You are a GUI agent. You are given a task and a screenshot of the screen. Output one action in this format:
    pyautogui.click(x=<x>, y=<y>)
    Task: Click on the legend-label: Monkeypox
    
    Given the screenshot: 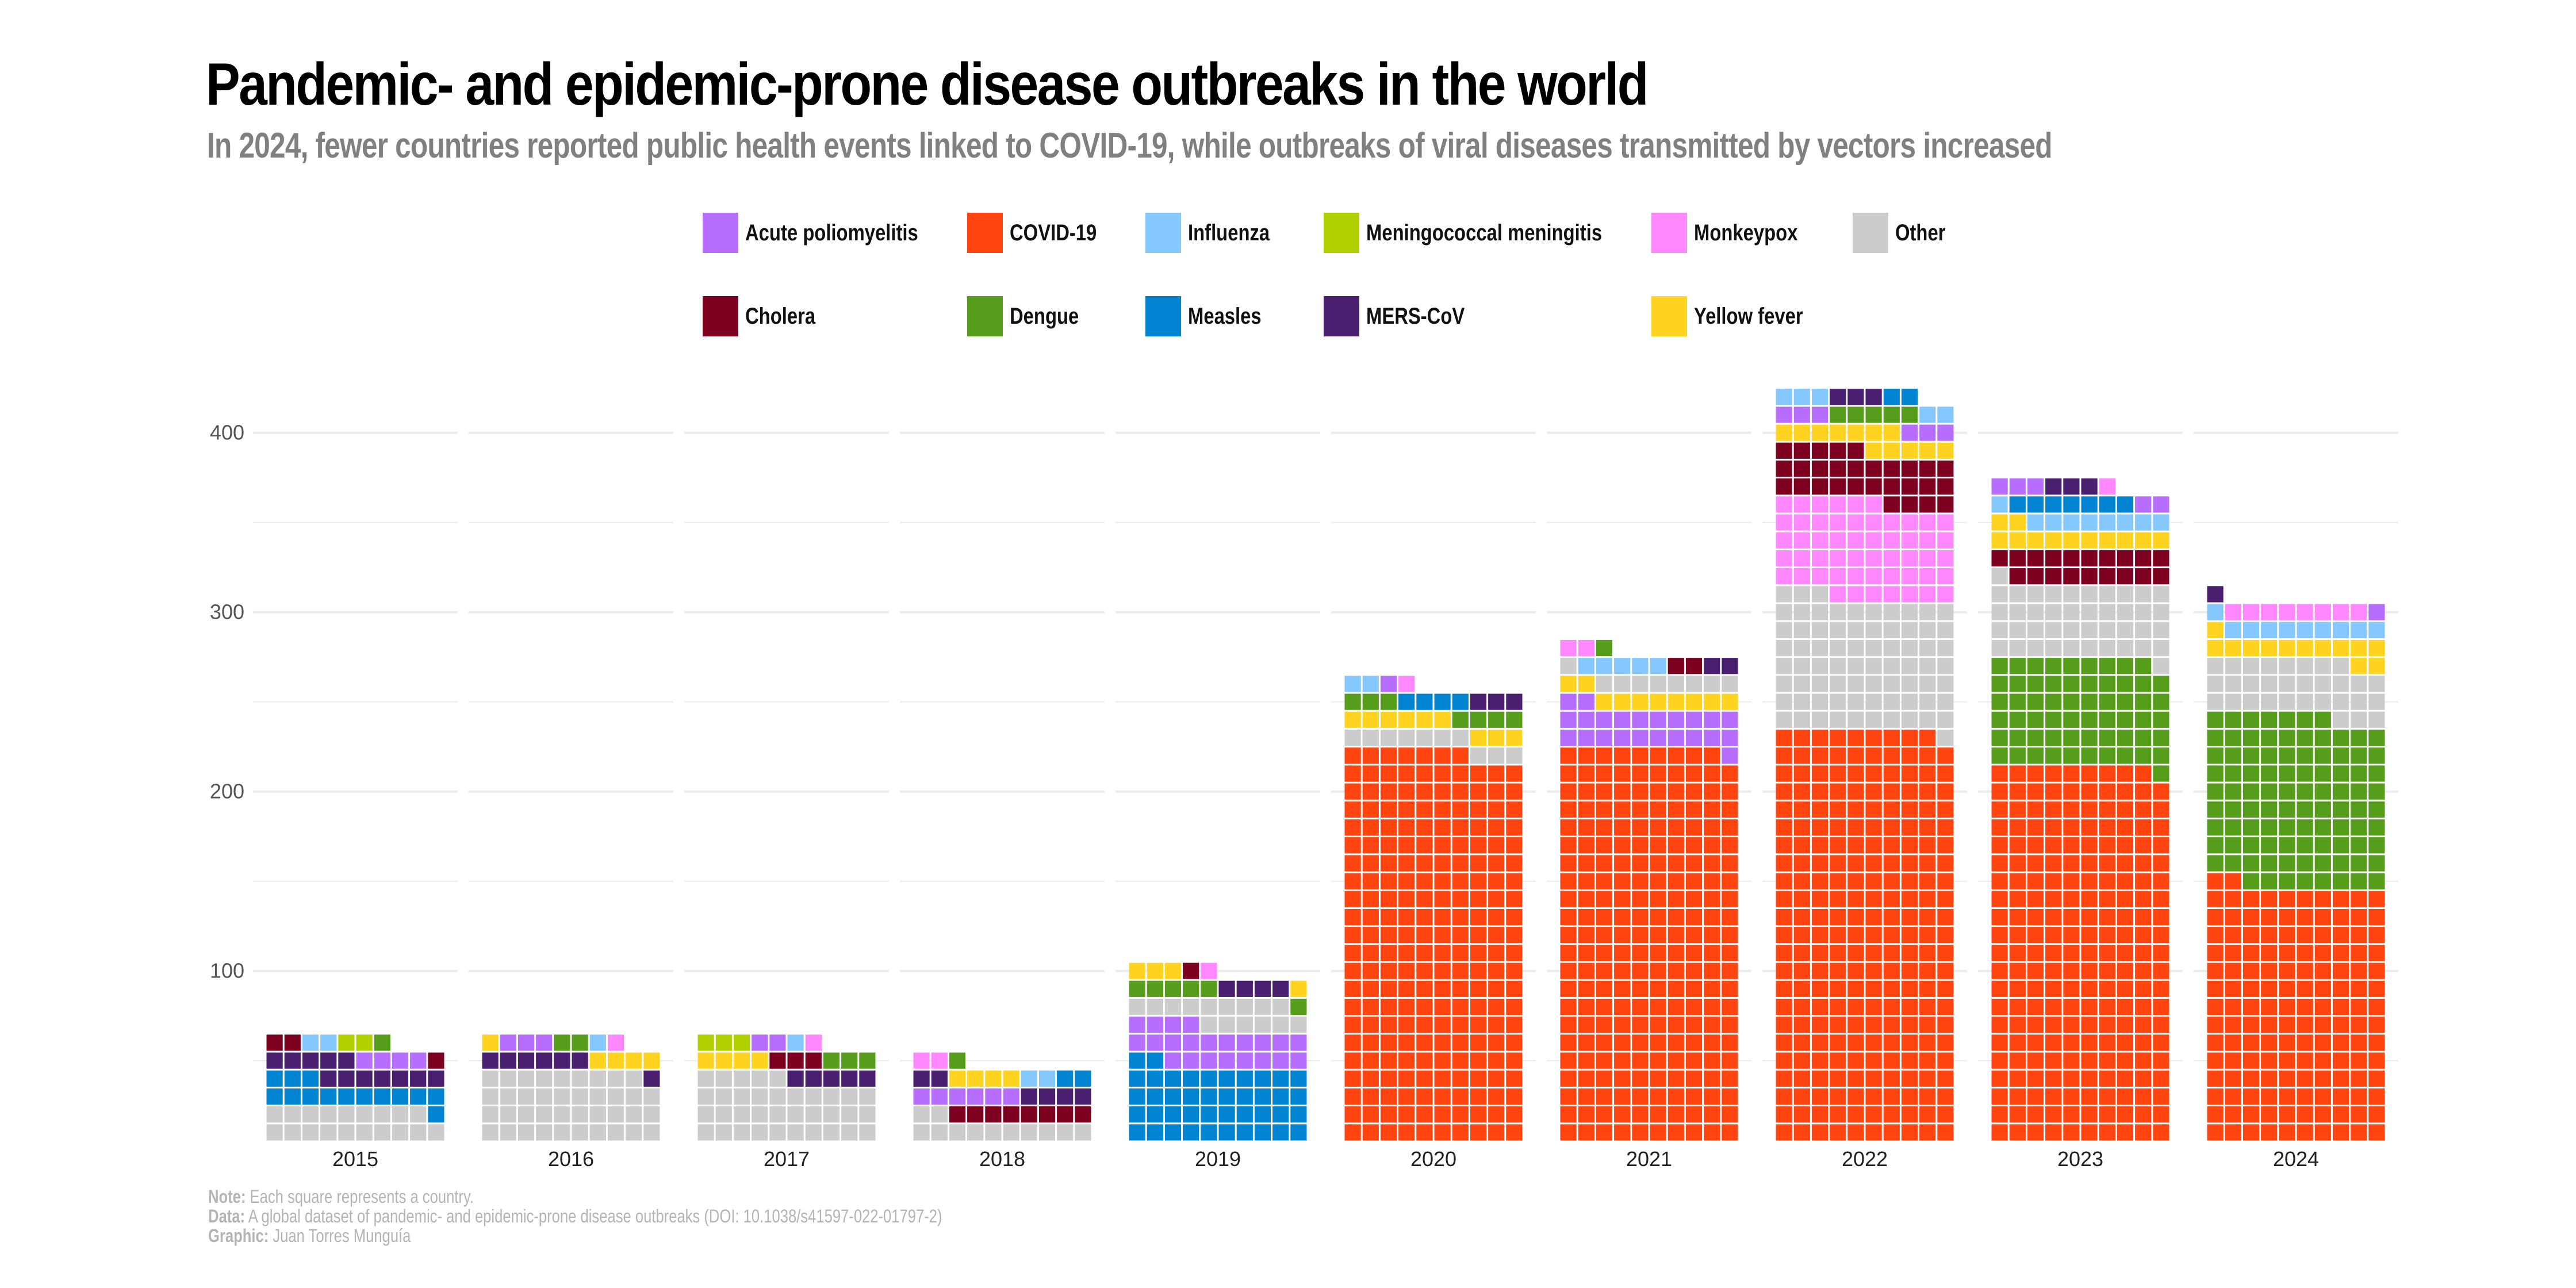 What is the action you would take?
    pyautogui.click(x=1746, y=233)
    